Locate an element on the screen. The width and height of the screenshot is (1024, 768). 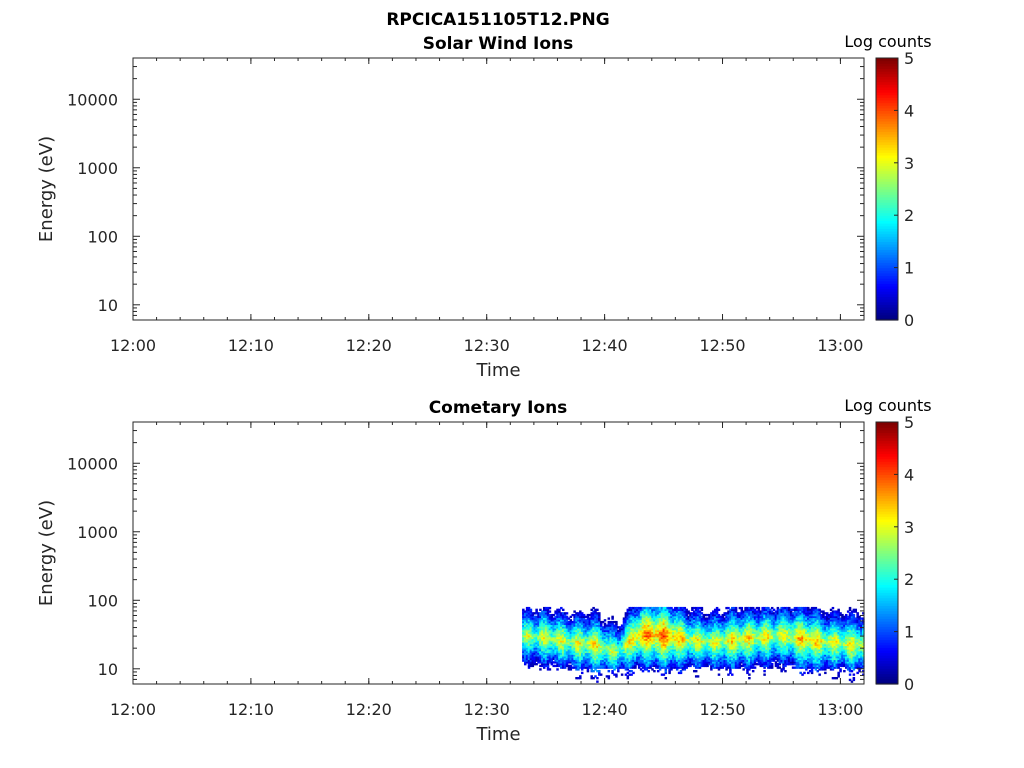
colorbar-step is located at coordinates (887, 99).